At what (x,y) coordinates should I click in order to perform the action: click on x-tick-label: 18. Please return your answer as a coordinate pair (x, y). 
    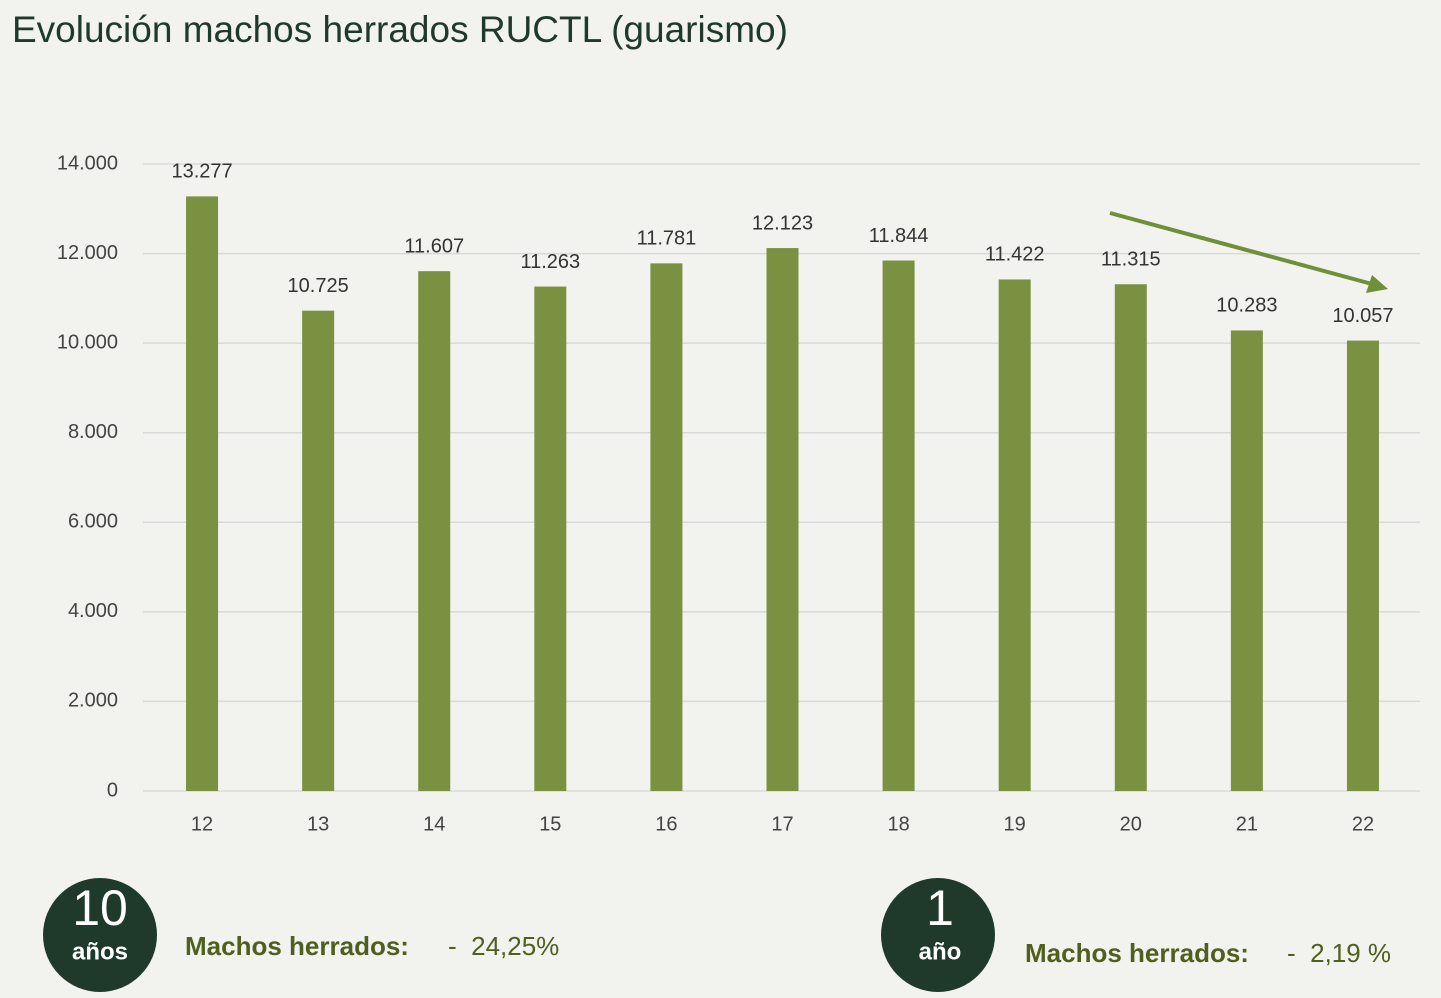
    Looking at the image, I should click on (898, 824).